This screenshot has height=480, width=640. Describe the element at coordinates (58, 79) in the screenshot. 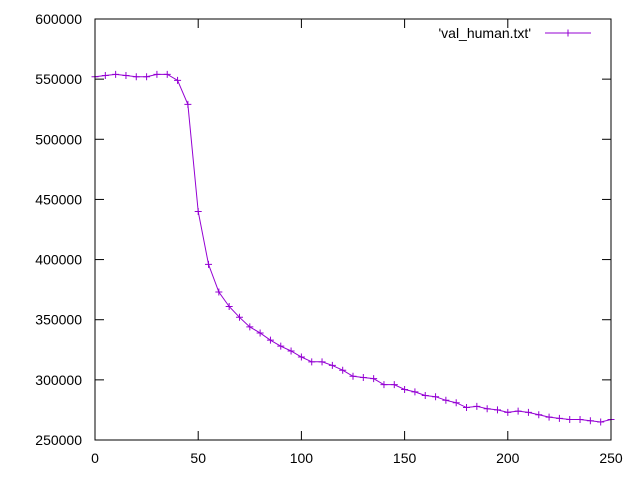

I see `y-tick-label-6: 550000` at that location.